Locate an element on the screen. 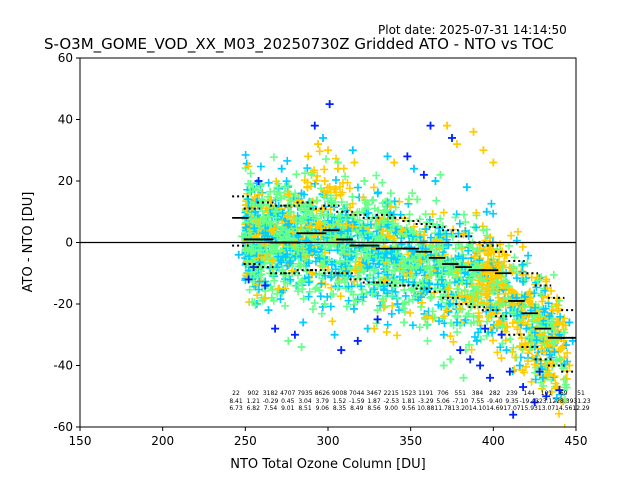  bin-stat-label: 9.56 is located at coordinates (409, 408).